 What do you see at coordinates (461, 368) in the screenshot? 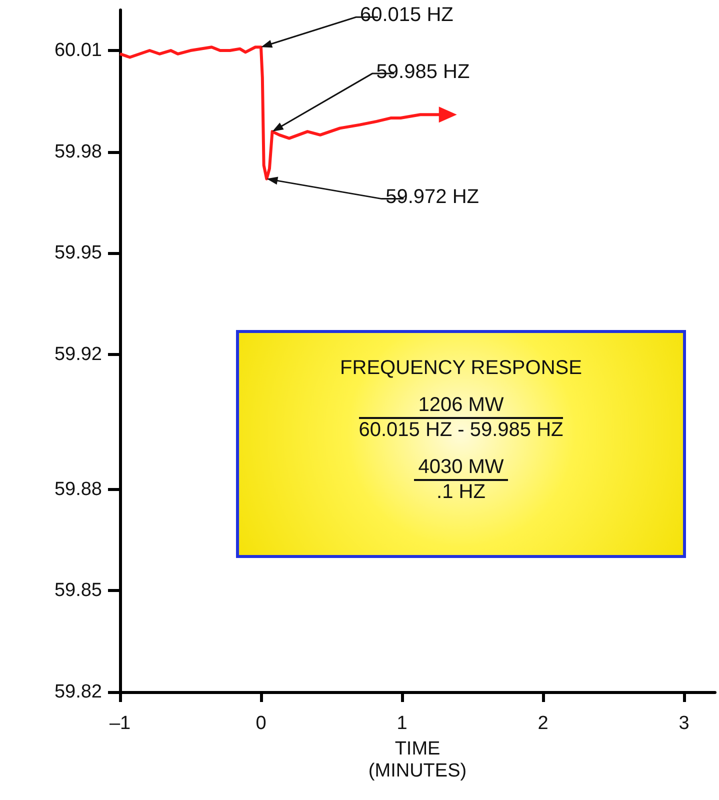
I see `annotation: FREQUENCY RESPONSE` at bounding box center [461, 368].